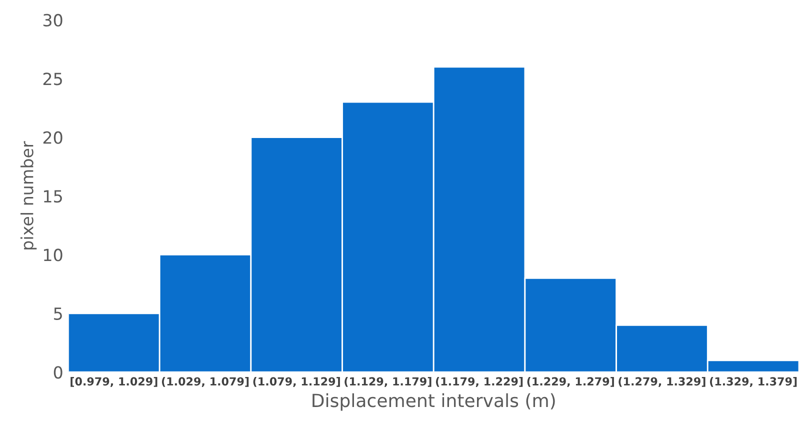  I want to click on y-axis-title: pixel number, so click(28, 195).